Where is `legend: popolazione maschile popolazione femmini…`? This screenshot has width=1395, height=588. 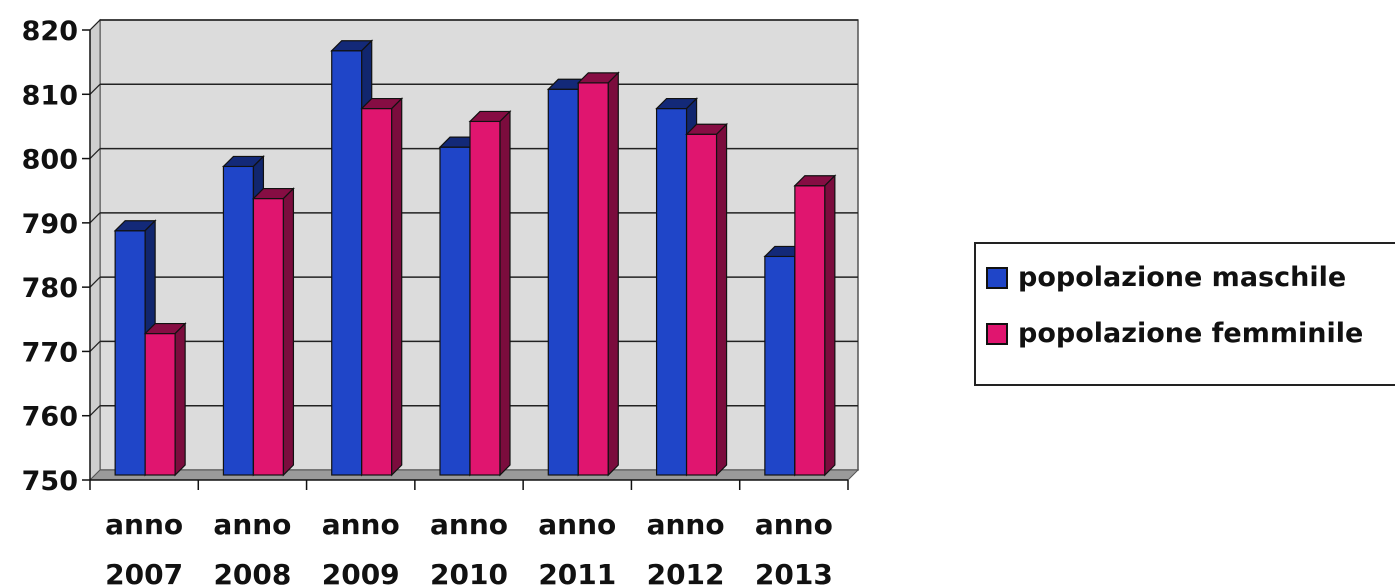 legend: popolazione maschile popolazione femmini… is located at coordinates (1184, 314).